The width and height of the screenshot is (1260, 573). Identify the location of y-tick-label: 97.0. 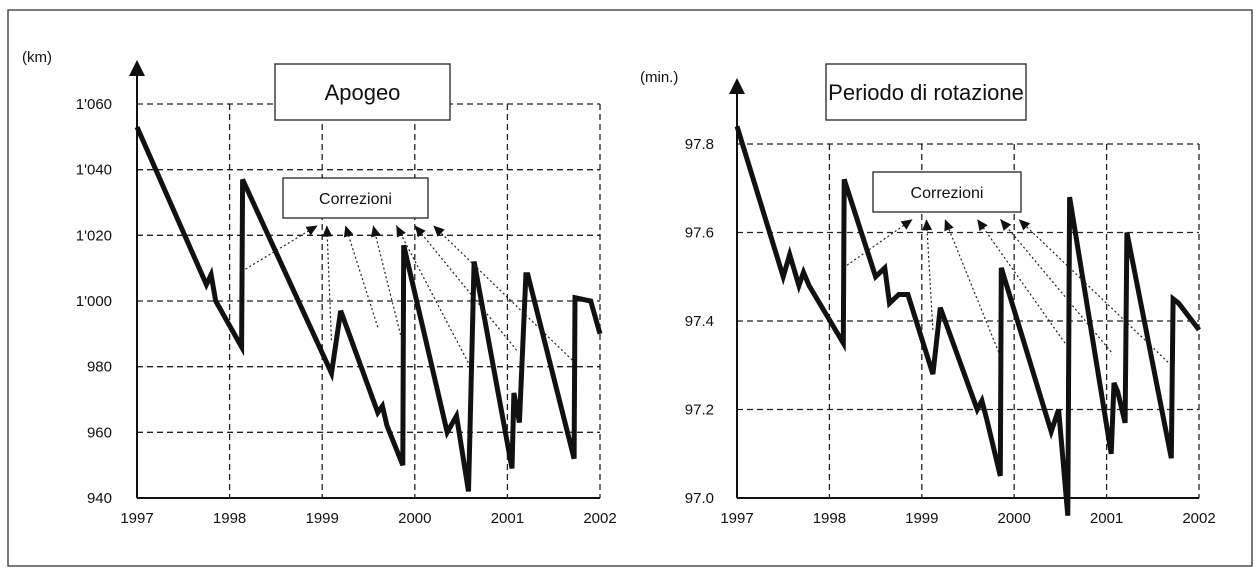
(699, 498).